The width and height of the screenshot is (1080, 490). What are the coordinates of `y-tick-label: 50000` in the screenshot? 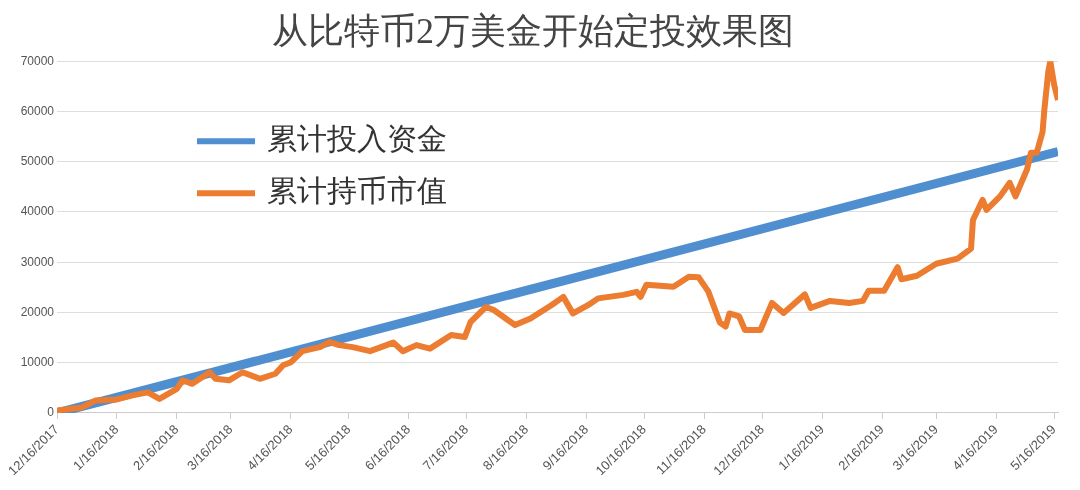 It's located at (37, 161).